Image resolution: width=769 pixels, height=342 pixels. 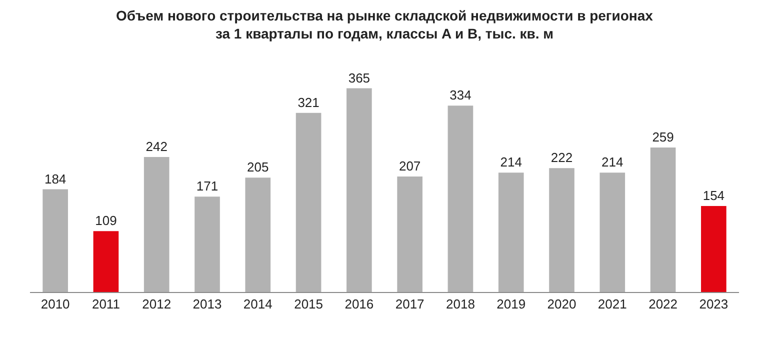 What do you see at coordinates (309, 102) in the screenshot?
I see `data-label: 321` at bounding box center [309, 102].